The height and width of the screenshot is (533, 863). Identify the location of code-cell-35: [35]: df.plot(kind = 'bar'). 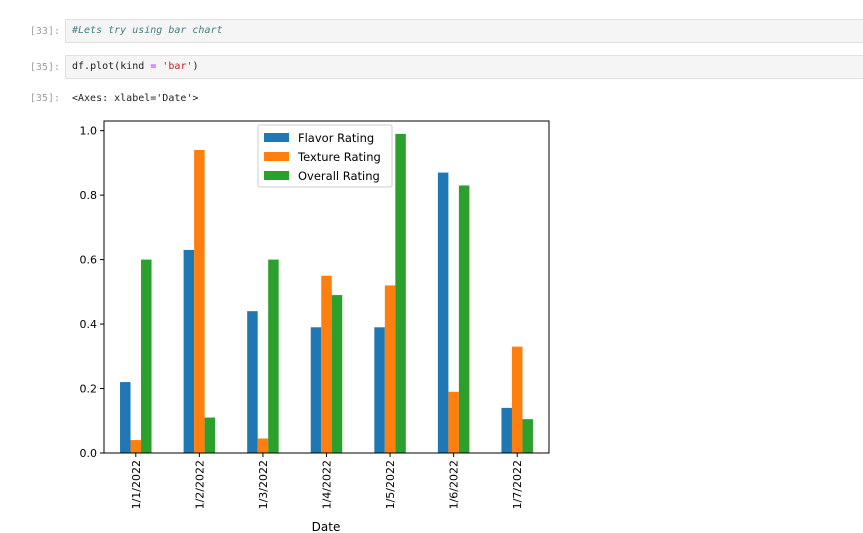
(431, 68).